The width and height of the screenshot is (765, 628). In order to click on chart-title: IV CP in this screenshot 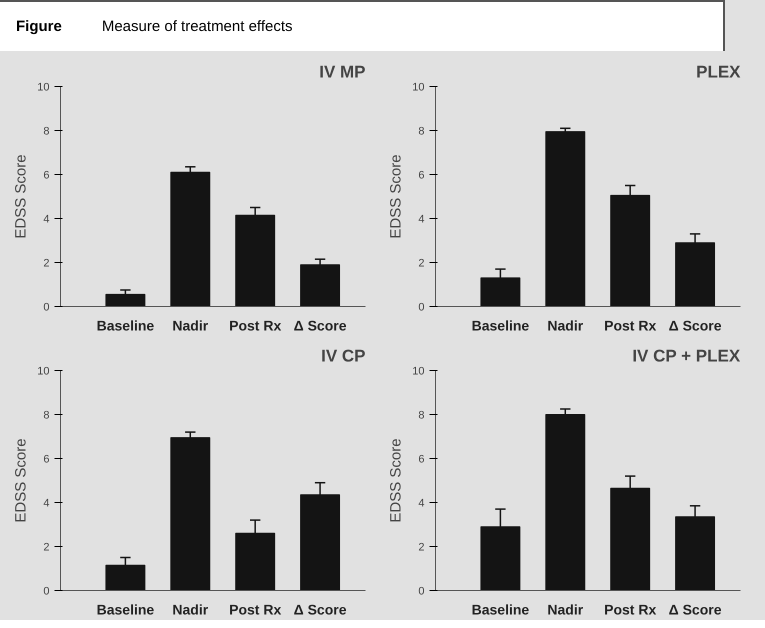, I will do `click(343, 356)`.